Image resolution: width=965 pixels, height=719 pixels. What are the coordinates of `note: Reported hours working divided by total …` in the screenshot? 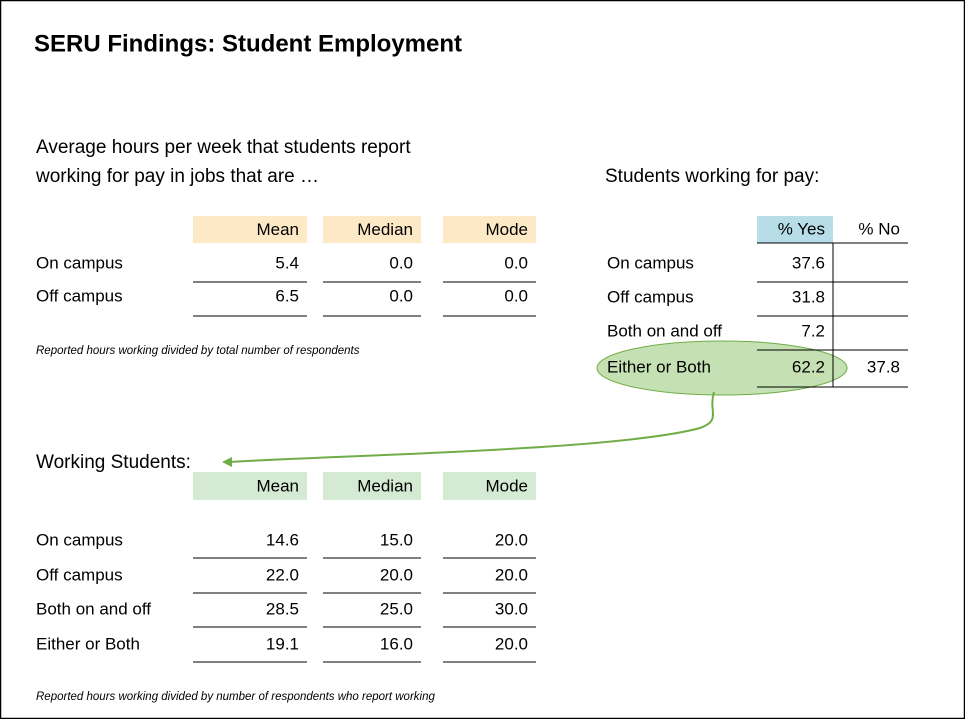 It's located at (198, 351).